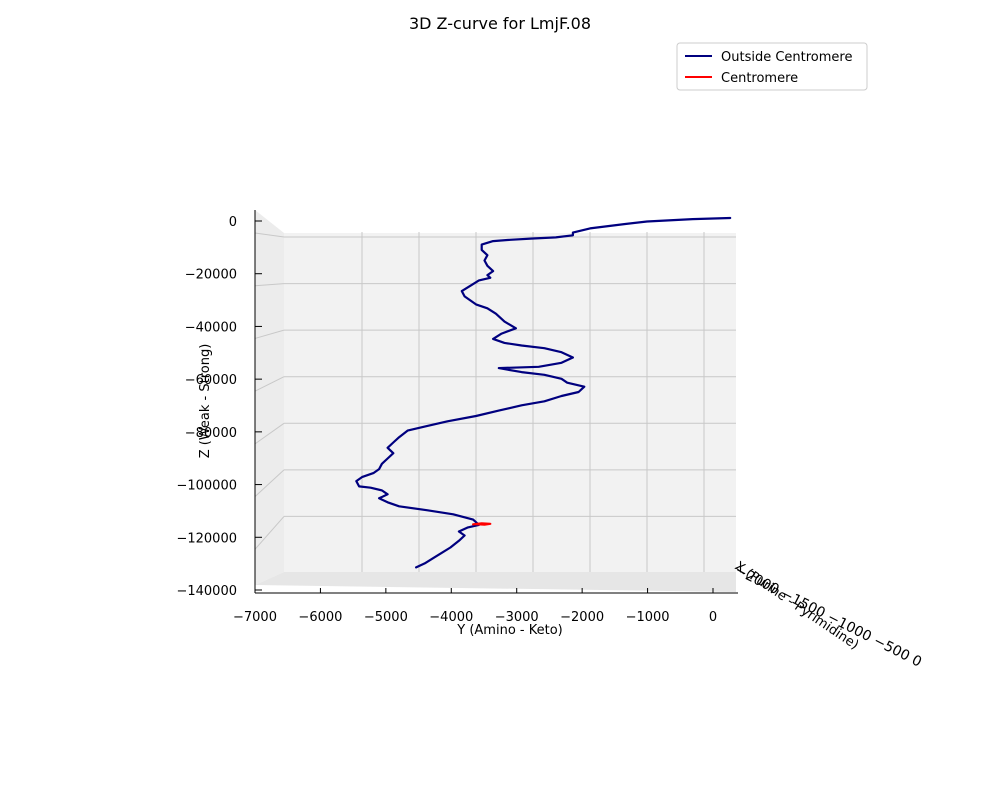  I want to click on y-axis-label: Y (Amino - Keto), so click(509, 630).